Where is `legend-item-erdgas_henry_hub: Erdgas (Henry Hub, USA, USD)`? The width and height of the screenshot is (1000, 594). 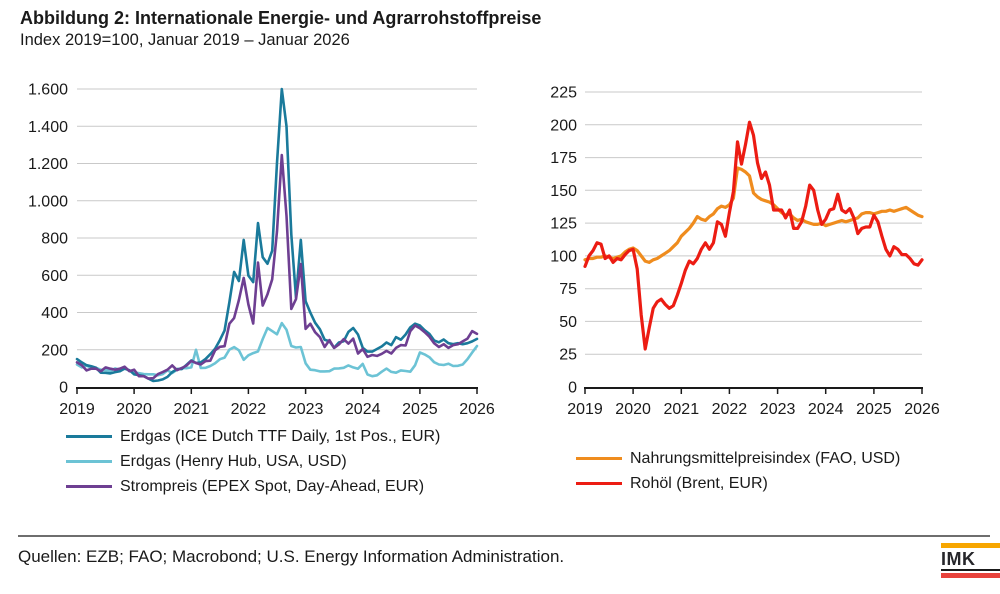
legend-item-erdgas_henry_hub: Erdgas (Henry Hub, USA, USD) is located at coordinates (253, 461).